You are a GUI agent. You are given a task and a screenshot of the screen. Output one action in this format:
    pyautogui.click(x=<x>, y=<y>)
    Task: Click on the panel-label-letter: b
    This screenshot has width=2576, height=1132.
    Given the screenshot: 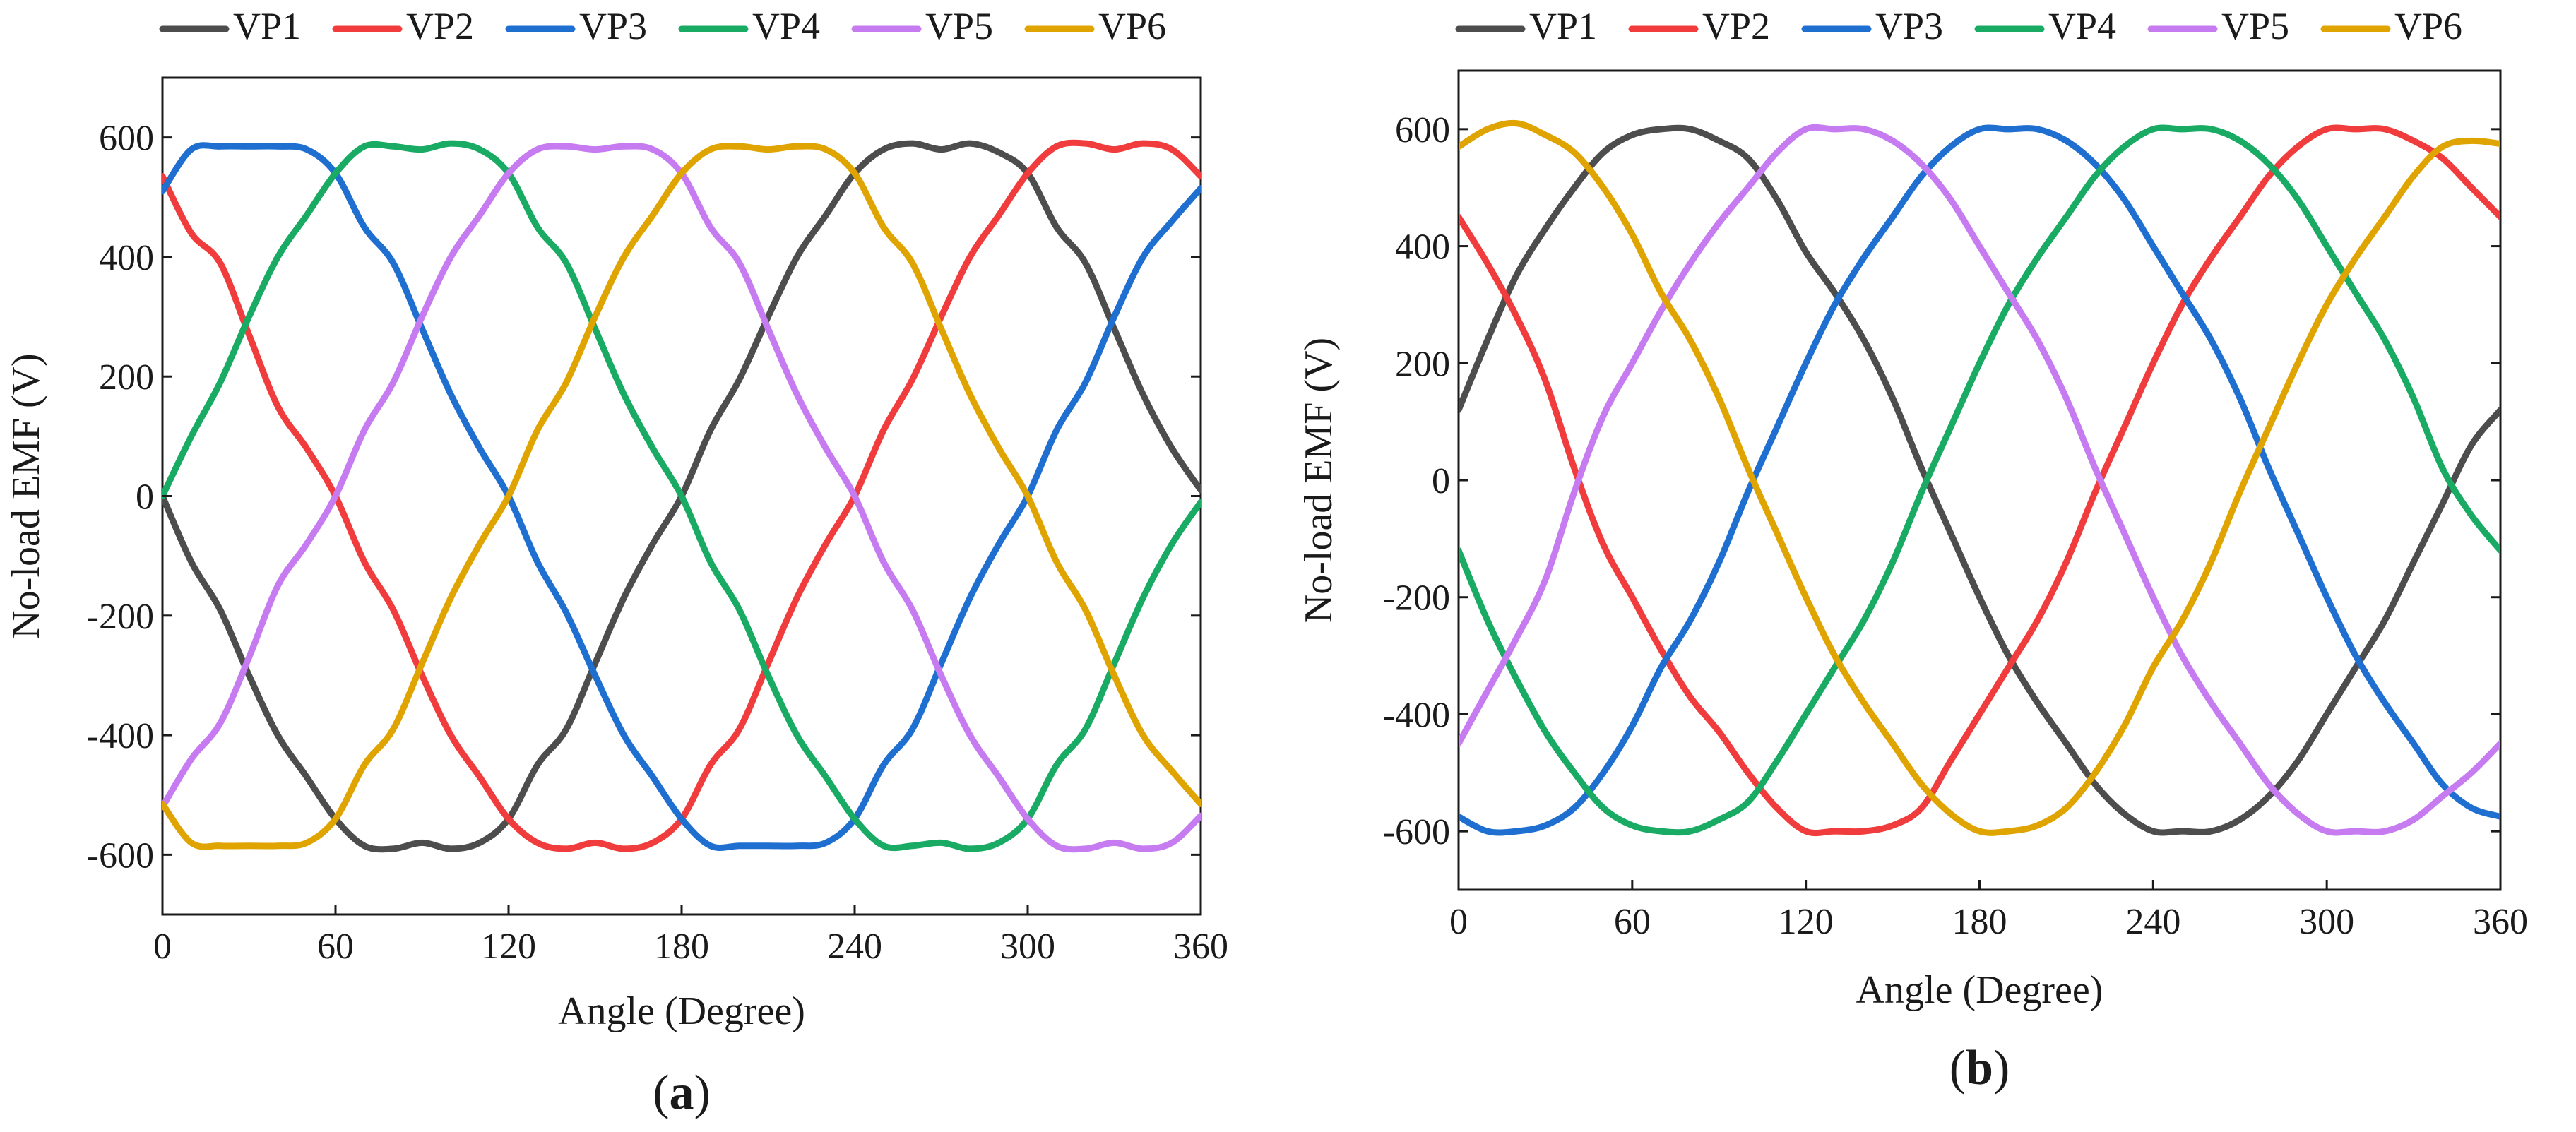 What is the action you would take?
    pyautogui.click(x=1979, y=1068)
    